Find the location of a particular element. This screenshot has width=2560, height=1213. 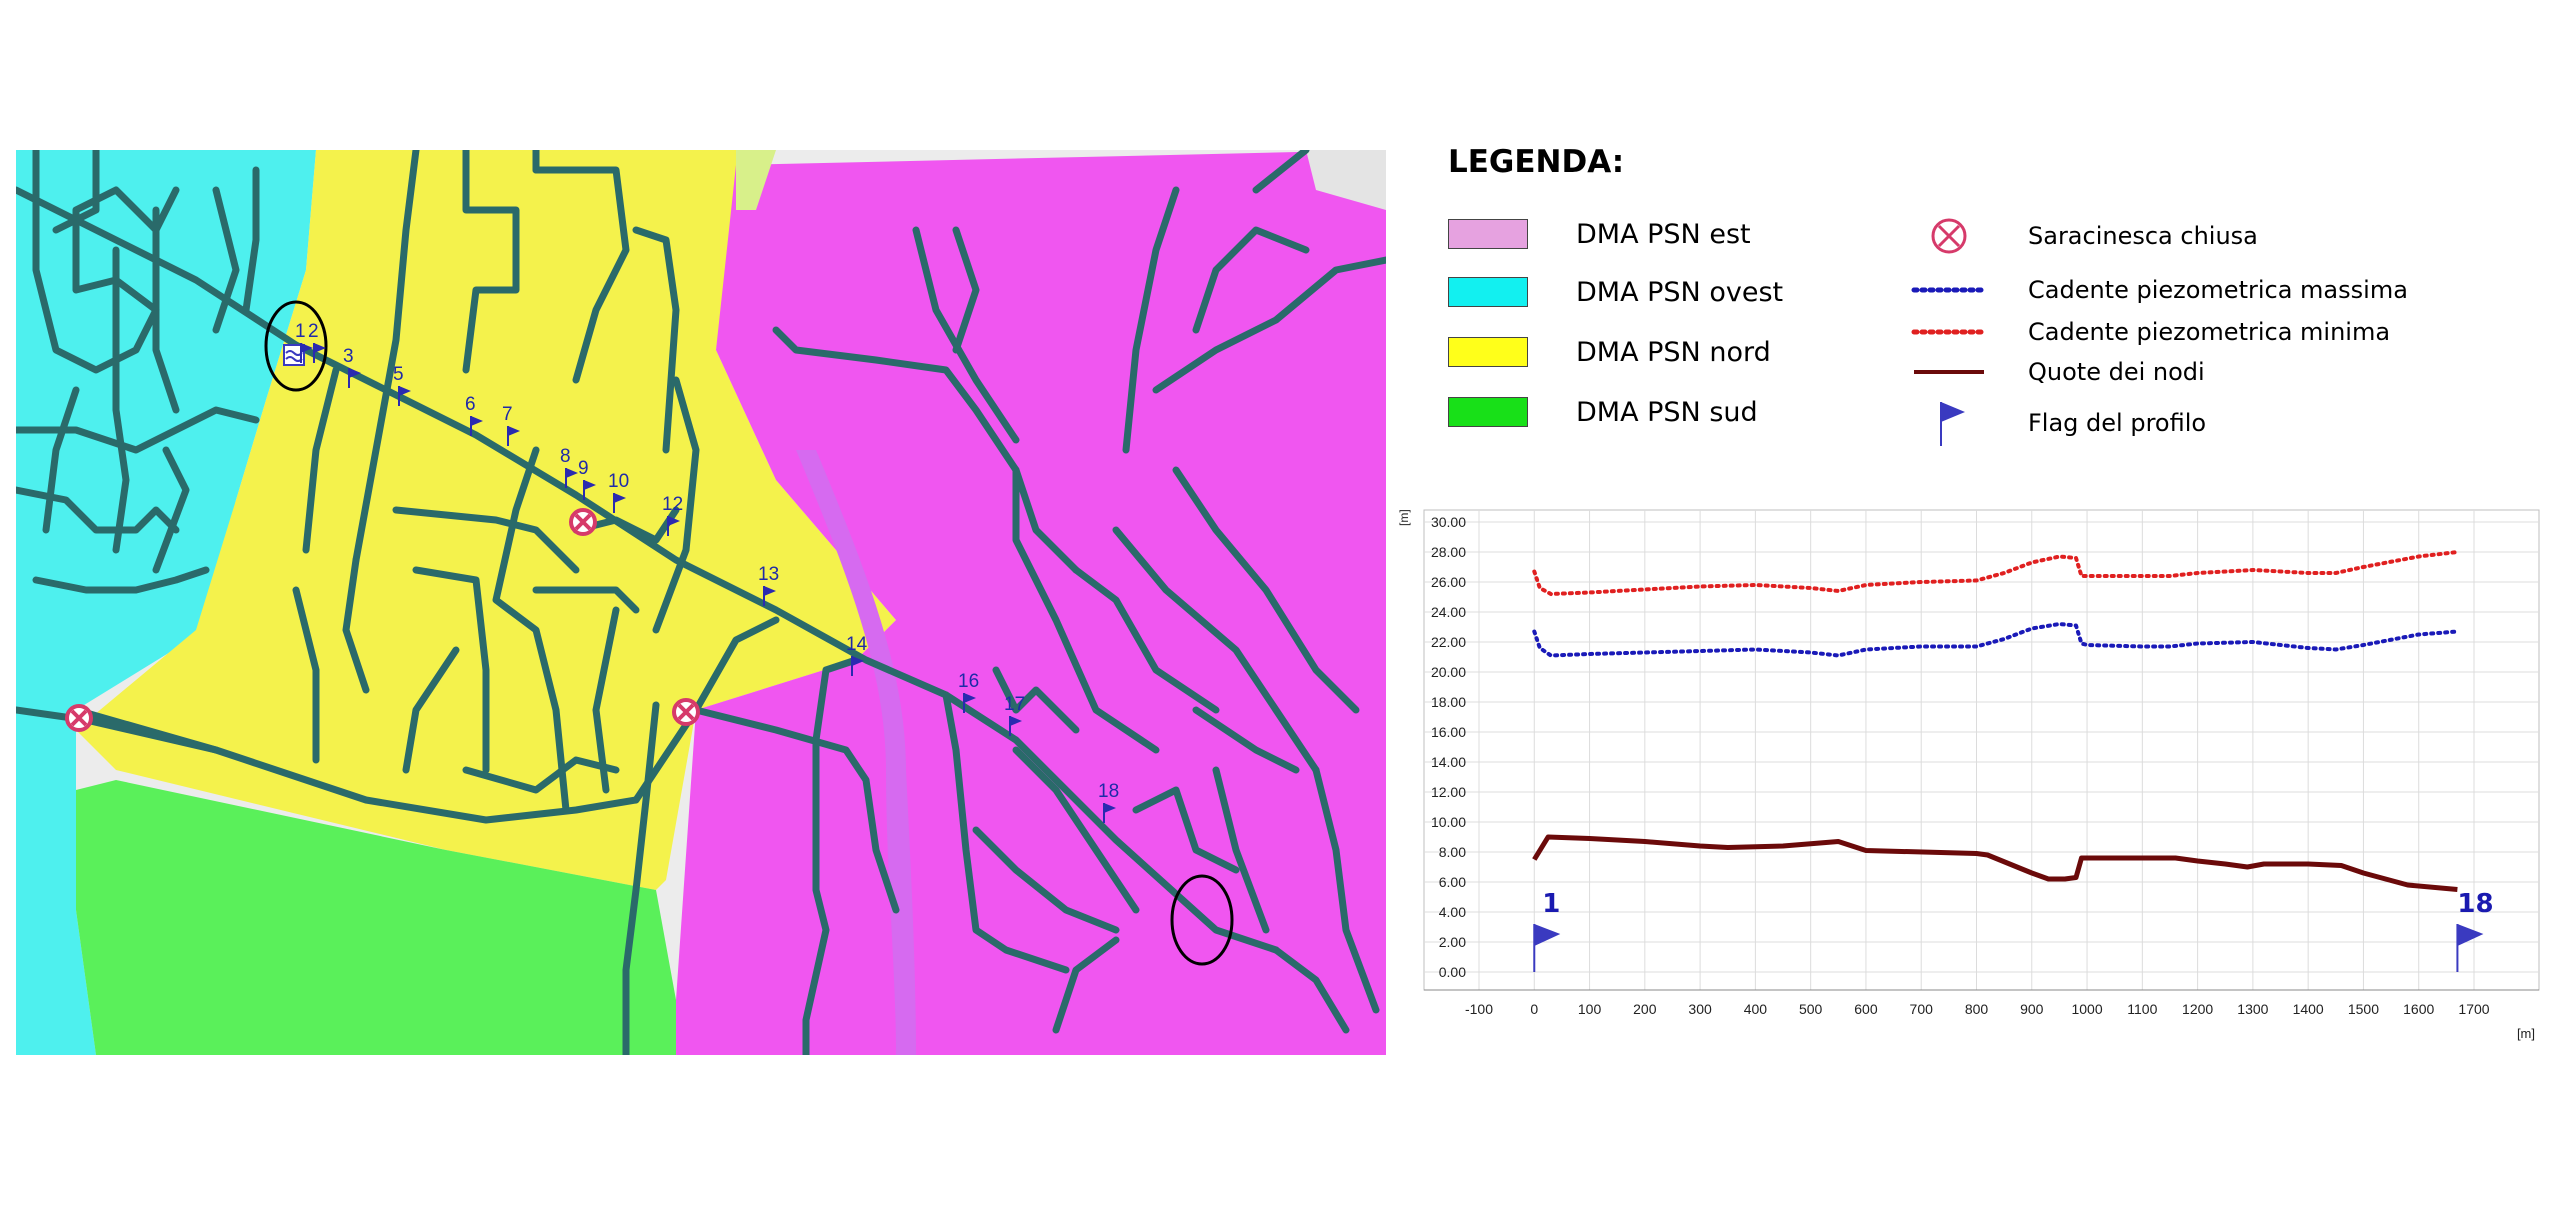

map-flag-label: 9 is located at coordinates (583, 468).